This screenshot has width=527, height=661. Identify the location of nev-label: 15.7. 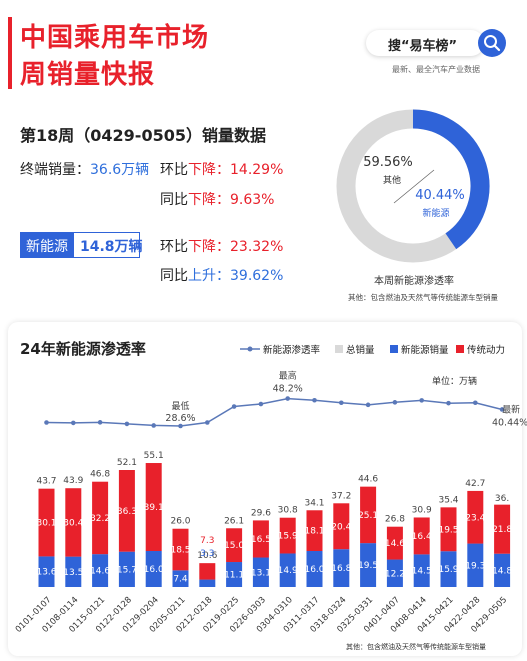
(127, 570).